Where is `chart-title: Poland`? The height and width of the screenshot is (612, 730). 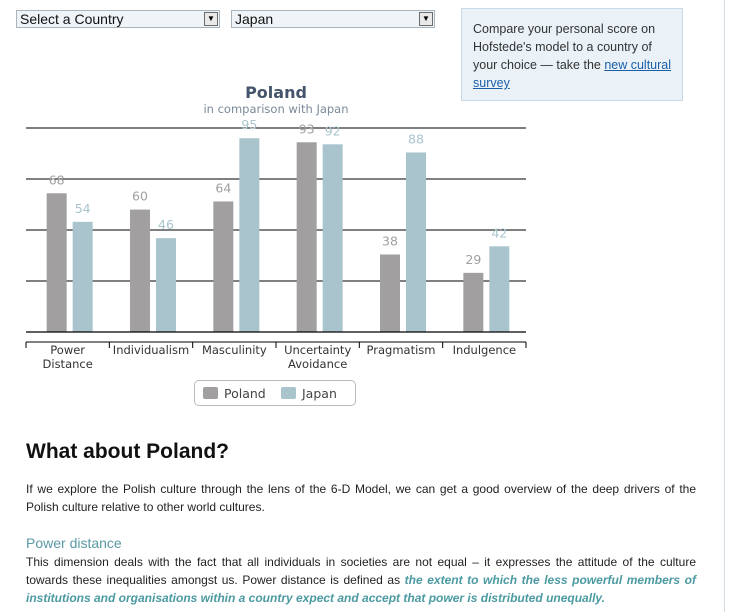 chart-title: Poland is located at coordinates (276, 92).